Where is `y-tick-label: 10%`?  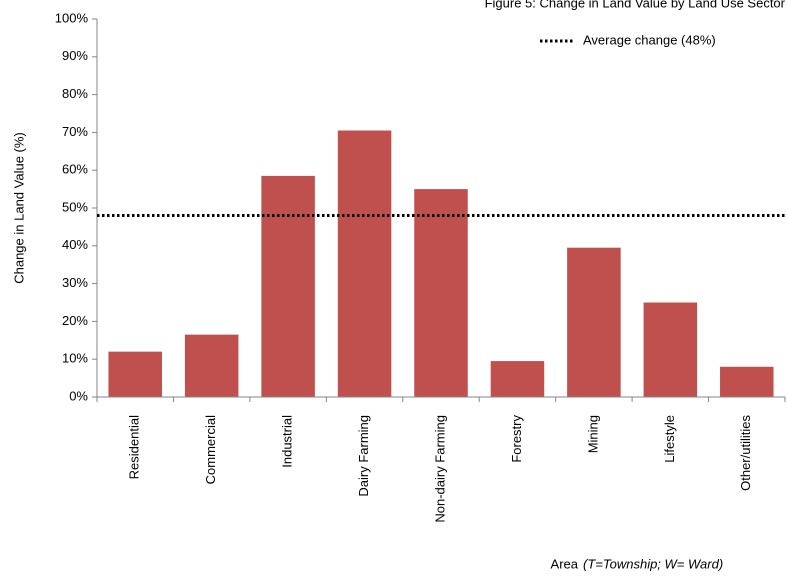 y-tick-label: 10% is located at coordinates (75, 358).